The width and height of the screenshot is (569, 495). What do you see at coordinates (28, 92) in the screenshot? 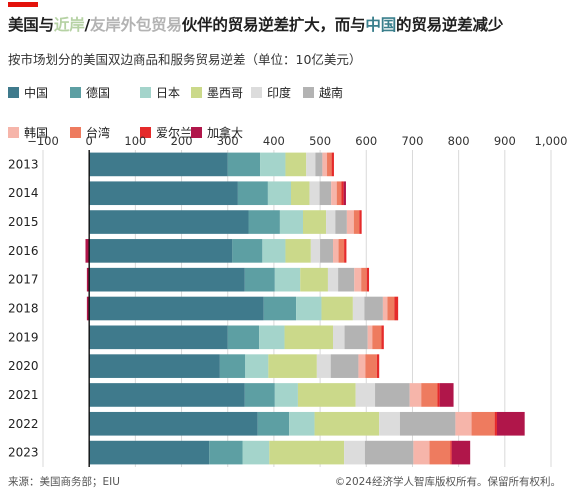
I see `legend-item: 中国` at bounding box center [28, 92].